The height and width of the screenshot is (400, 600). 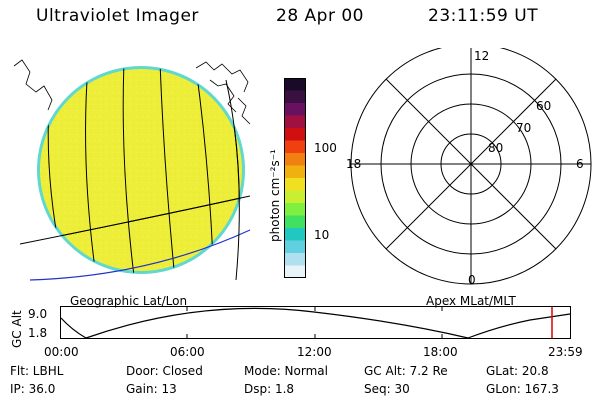 I want to click on info-seq: Seq: 30, so click(x=387, y=389).